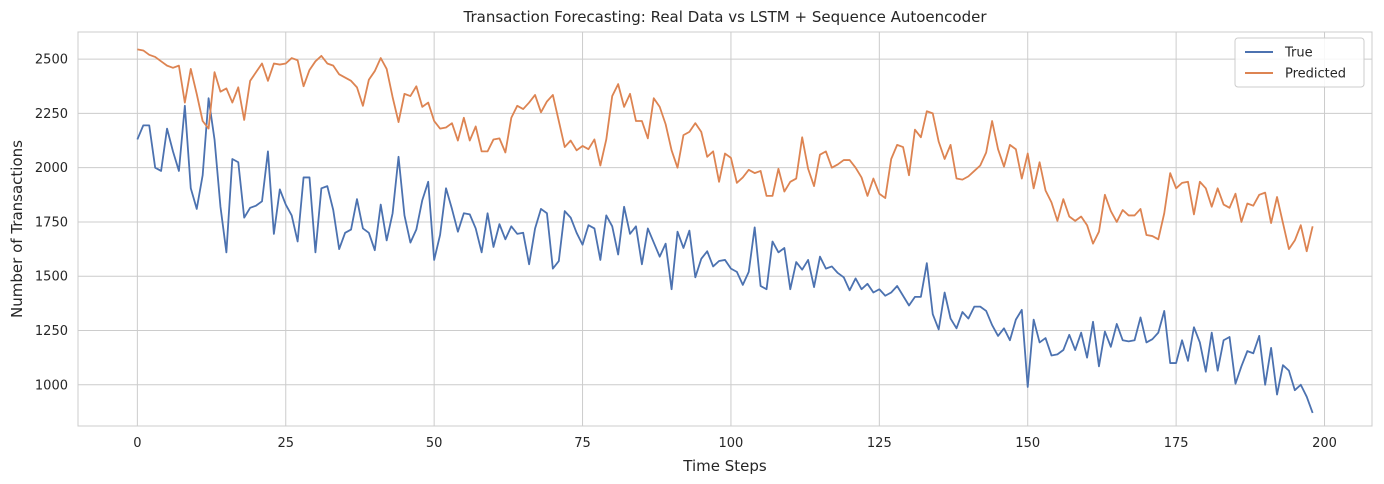 This screenshot has width=1384, height=484. Describe the element at coordinates (731, 443) in the screenshot. I see `x-tick-label: 100` at that location.